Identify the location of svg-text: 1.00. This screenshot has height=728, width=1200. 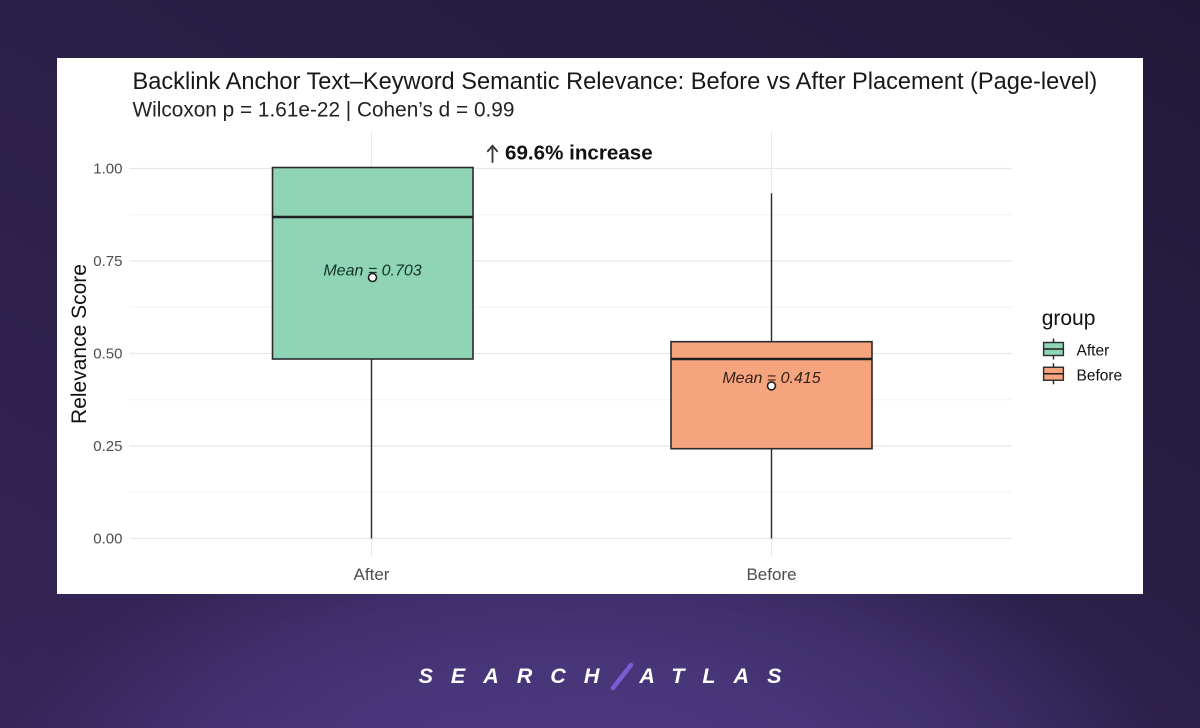
(107, 169).